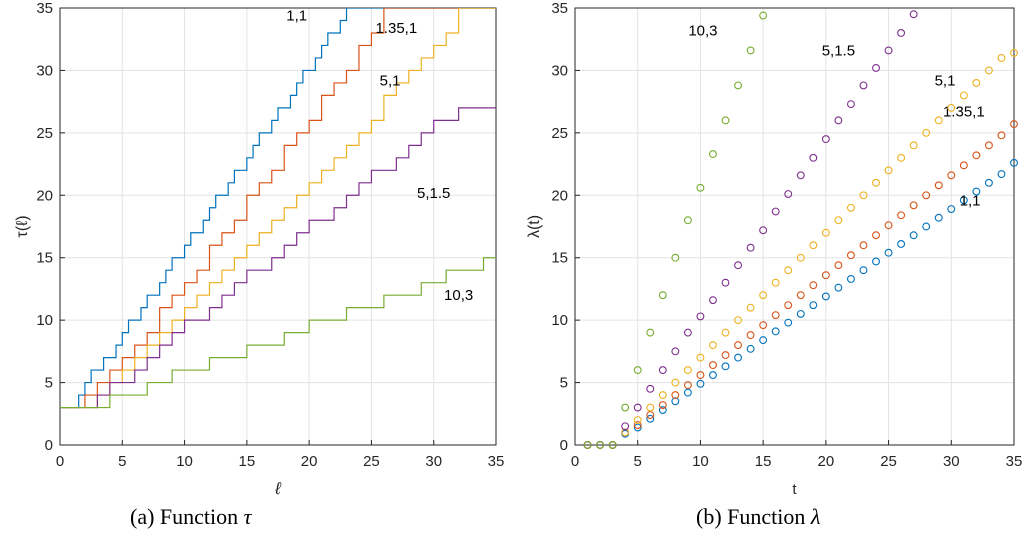 Image resolution: width=1025 pixels, height=544 pixels. I want to click on caption-a: (a) Function τ, so click(191, 517).